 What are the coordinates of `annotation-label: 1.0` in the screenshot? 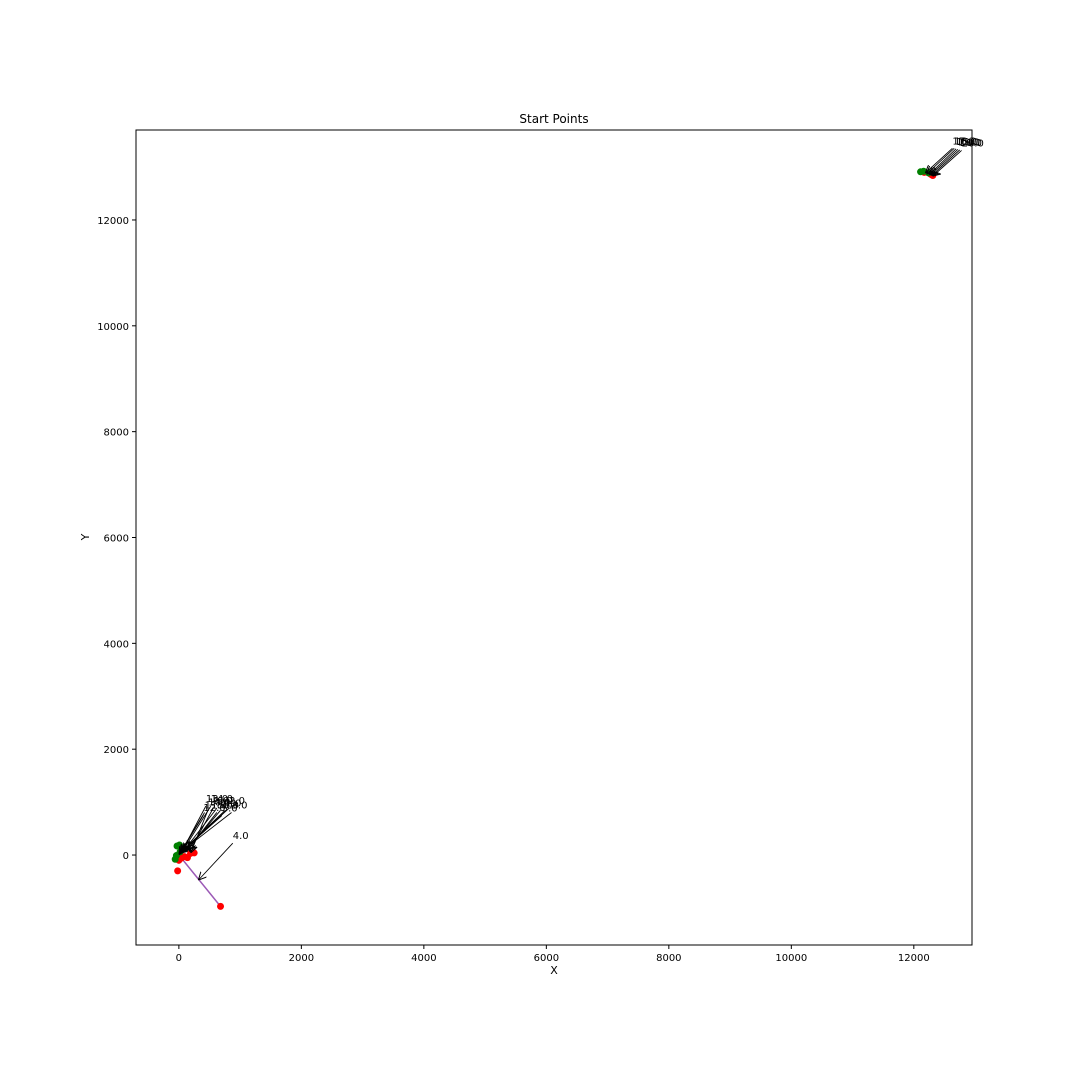 It's located at (233, 803).